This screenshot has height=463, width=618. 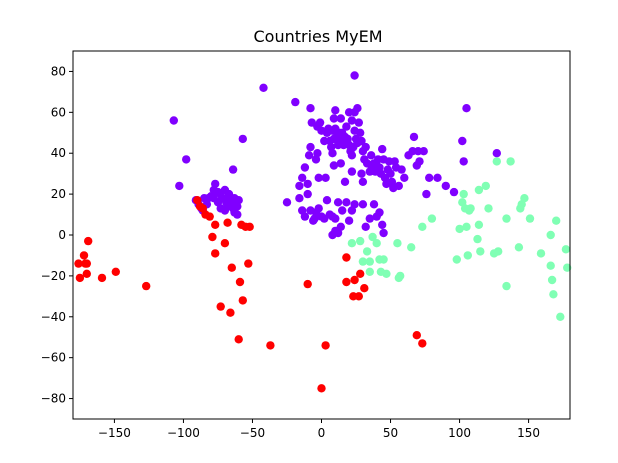 I want to click on x-tick-label: −100, so click(x=183, y=433).